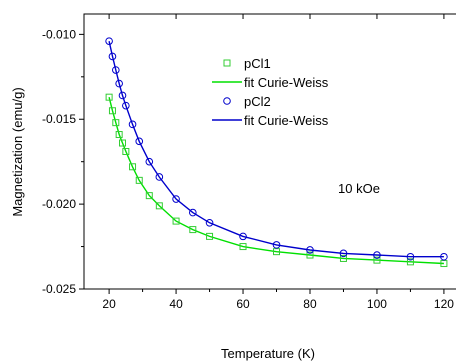  Describe the element at coordinates (59, 289) in the screenshot. I see `y-tick-label: -0.025` at that location.